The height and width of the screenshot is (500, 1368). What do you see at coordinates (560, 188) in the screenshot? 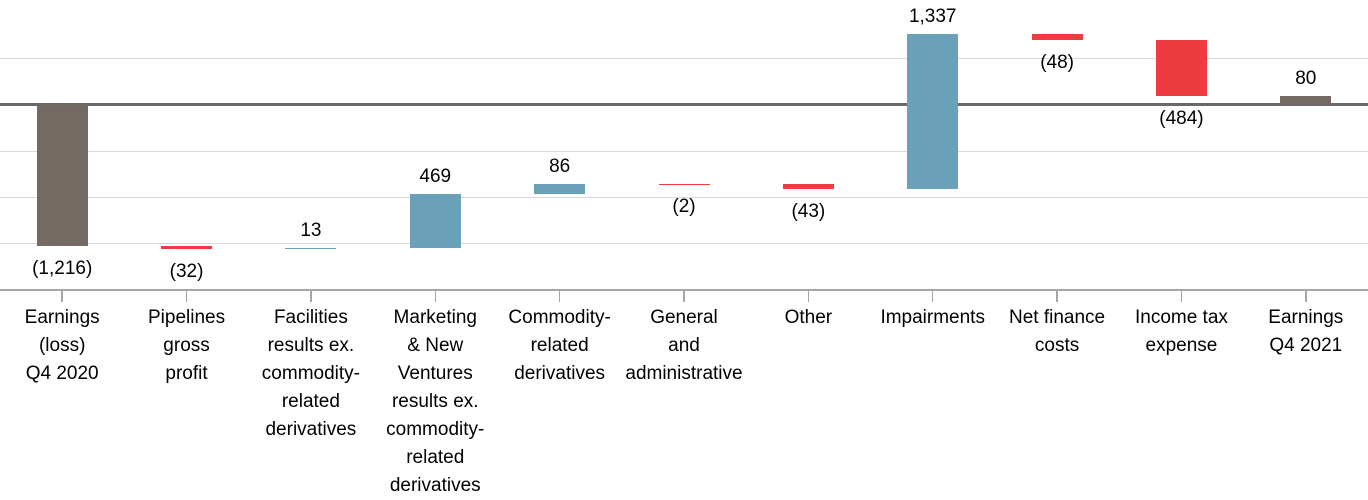
I see `bar-commodity-related-derivatives` at bounding box center [560, 188].